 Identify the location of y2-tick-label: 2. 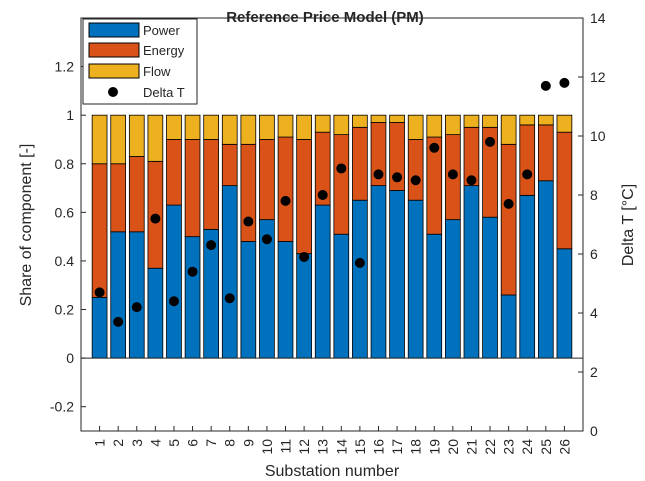
(594, 372).